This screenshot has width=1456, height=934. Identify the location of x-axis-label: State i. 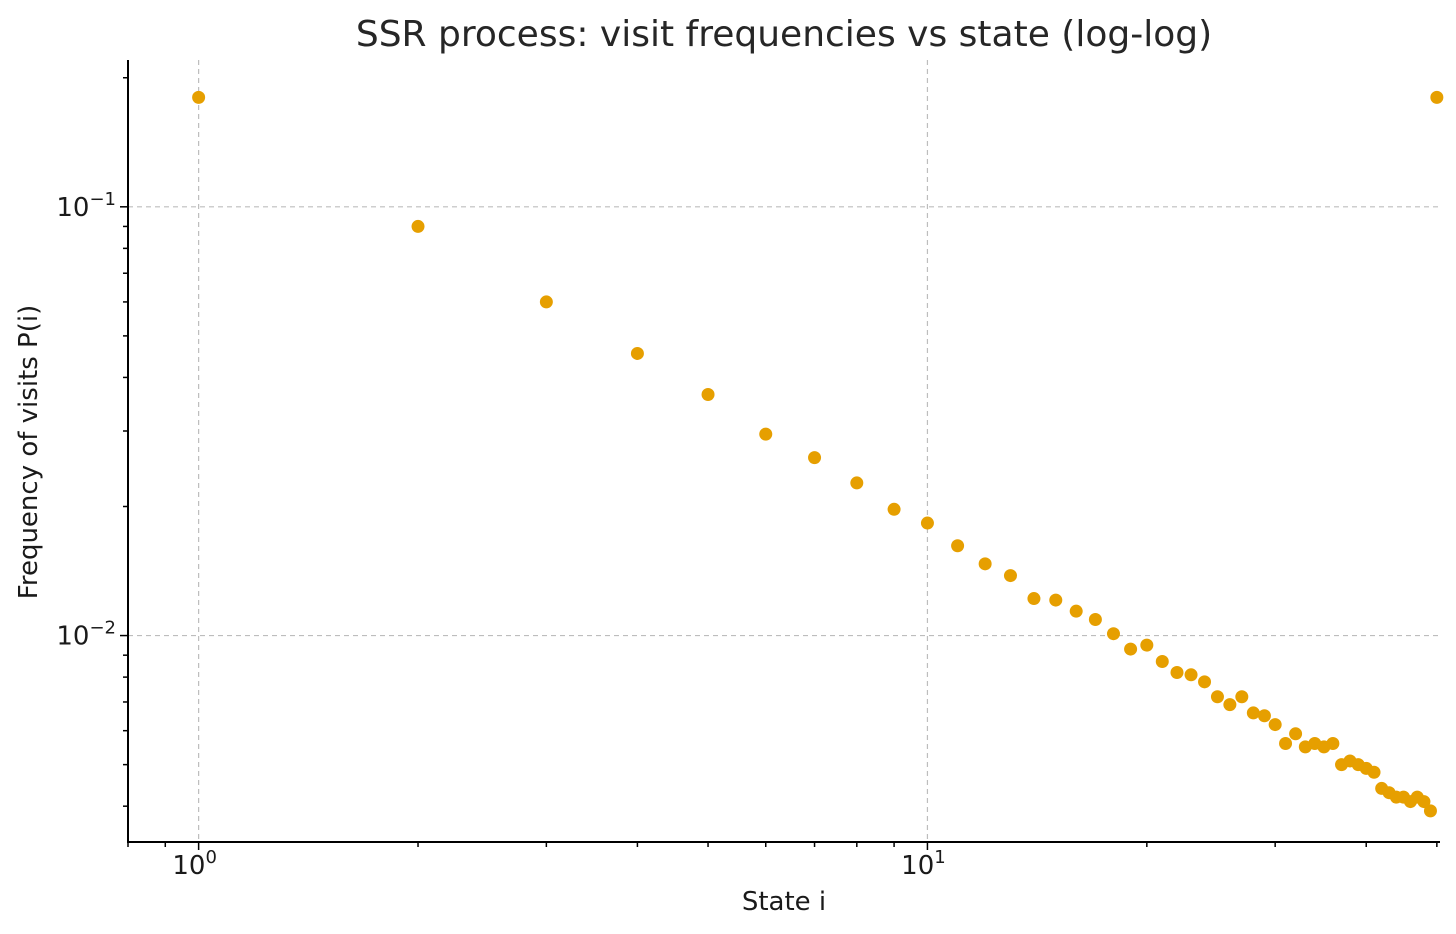
(784, 902).